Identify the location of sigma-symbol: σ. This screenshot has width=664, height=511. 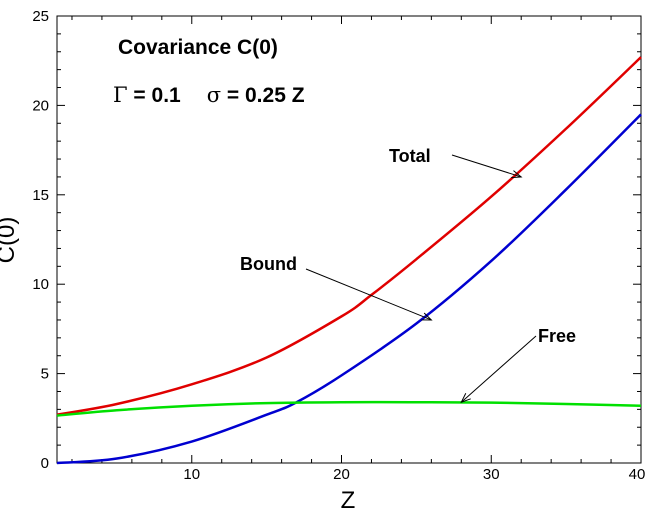
(214, 95).